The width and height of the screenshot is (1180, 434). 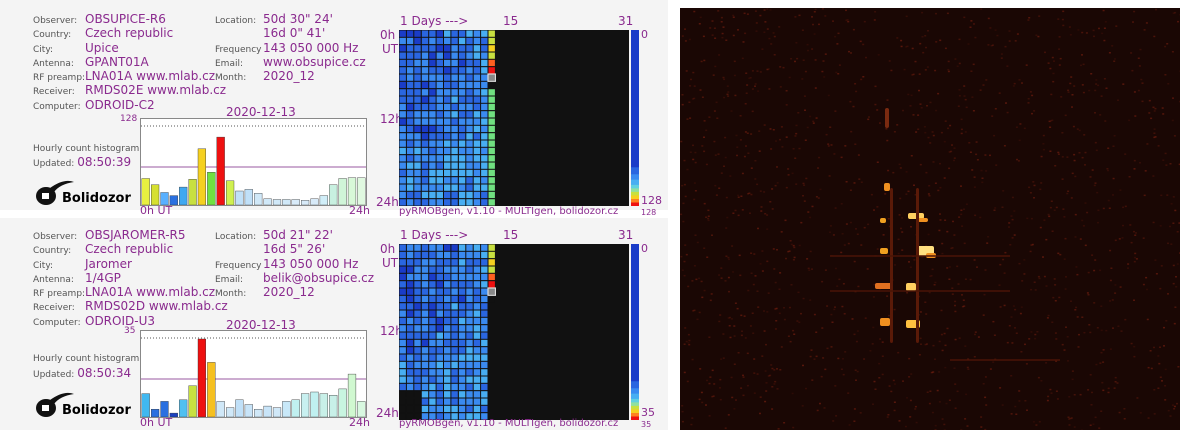 What do you see at coordinates (390, 263) in the screenshot?
I see `ut-label: UT` at bounding box center [390, 263].